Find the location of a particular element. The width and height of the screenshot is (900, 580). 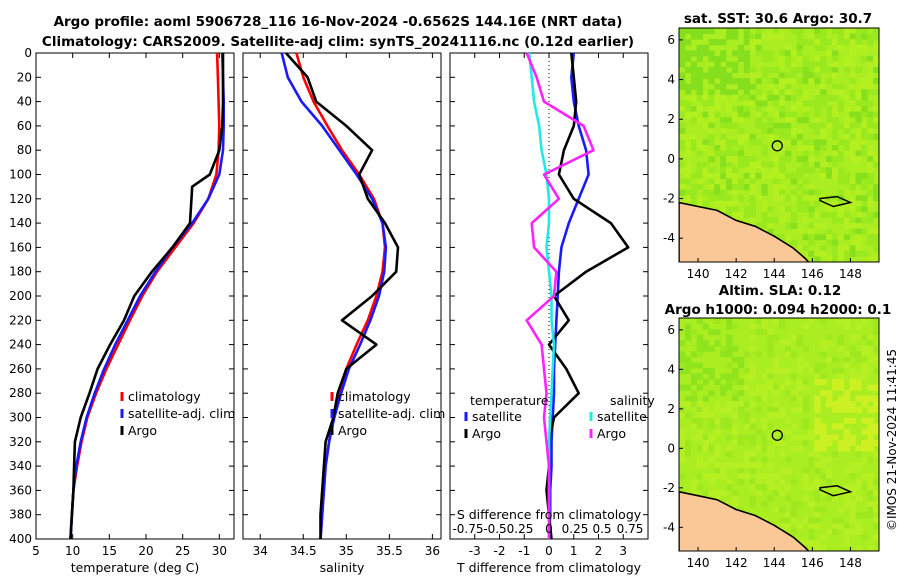

x-tick-label: 35 is located at coordinates (346, 551).